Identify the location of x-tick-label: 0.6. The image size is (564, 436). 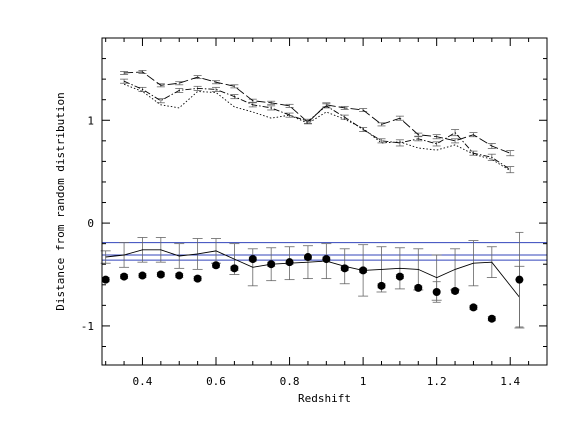
(216, 381).